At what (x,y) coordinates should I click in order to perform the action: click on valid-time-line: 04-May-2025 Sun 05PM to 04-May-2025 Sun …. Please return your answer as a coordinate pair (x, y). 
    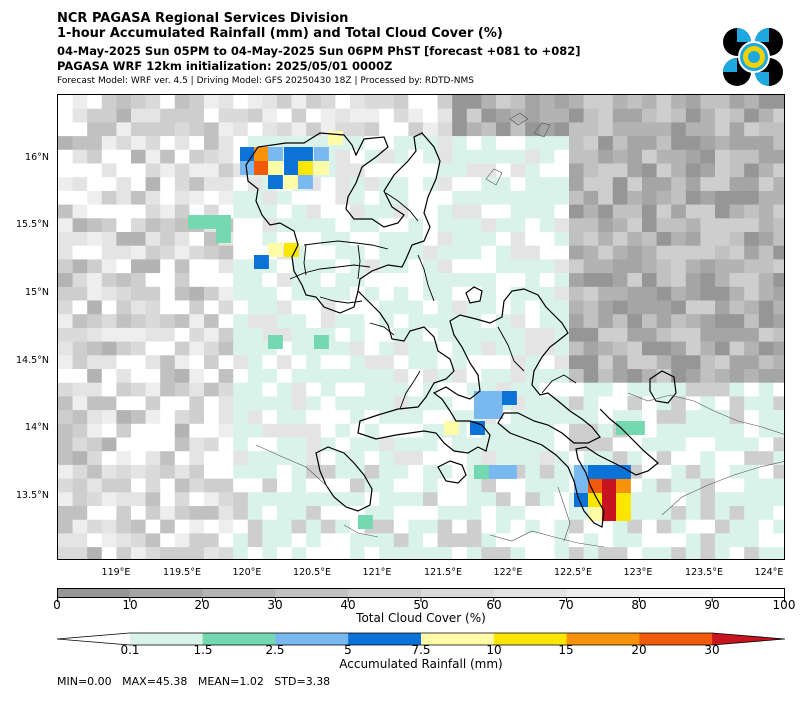
    Looking at the image, I should click on (319, 51).